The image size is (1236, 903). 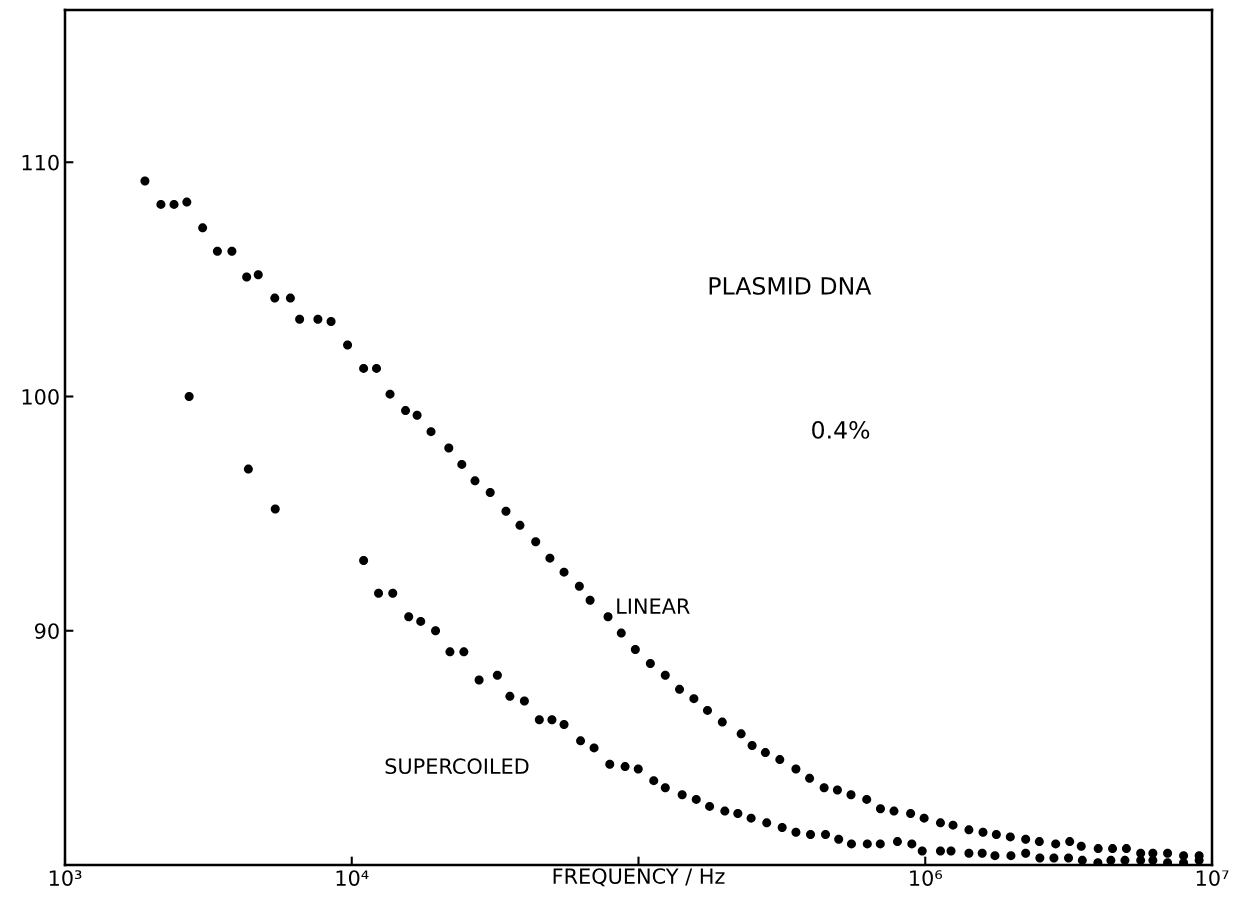 What do you see at coordinates (457, 766) in the screenshot?
I see `series-label: SUPERCOILED` at bounding box center [457, 766].